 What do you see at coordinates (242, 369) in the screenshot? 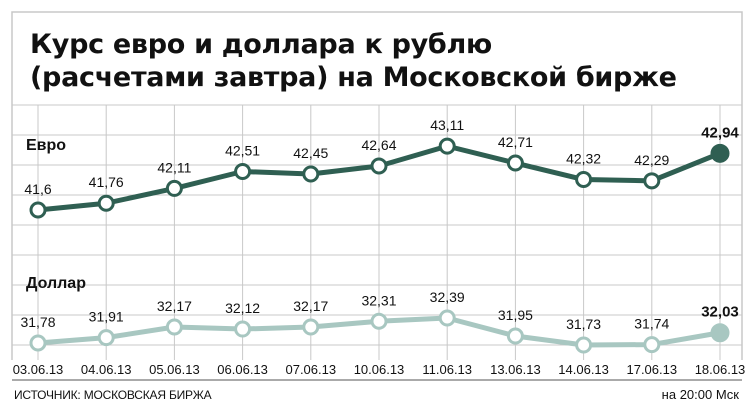
I see `x-tick-label: 06.06.13` at bounding box center [242, 369].